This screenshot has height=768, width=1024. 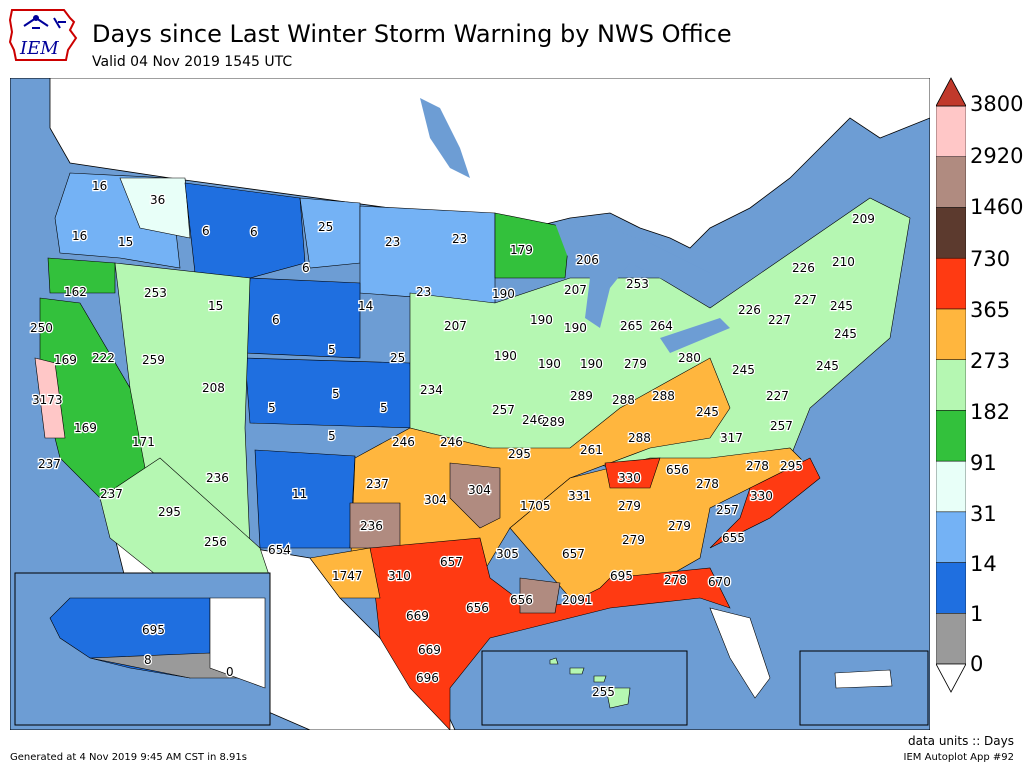 I want to click on colorbar-segments, so click(x=951, y=385).